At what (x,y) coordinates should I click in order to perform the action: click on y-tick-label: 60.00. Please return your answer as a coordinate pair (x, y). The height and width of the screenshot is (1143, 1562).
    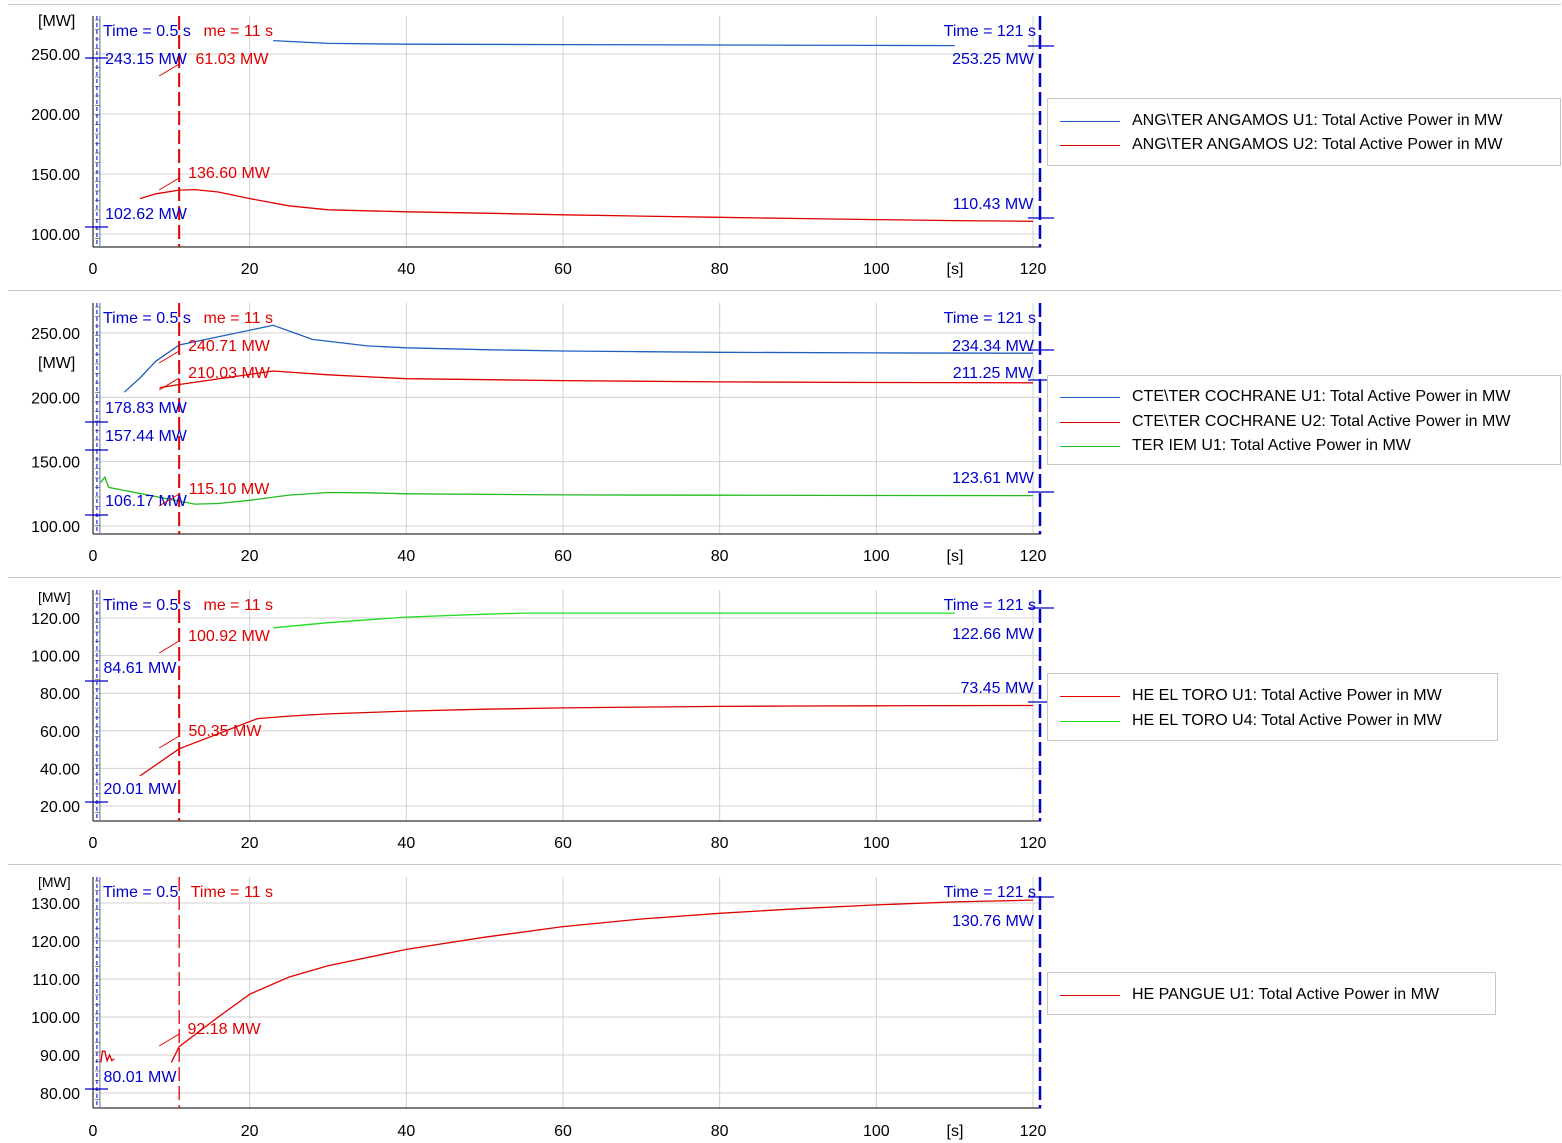
    Looking at the image, I should click on (60, 732).